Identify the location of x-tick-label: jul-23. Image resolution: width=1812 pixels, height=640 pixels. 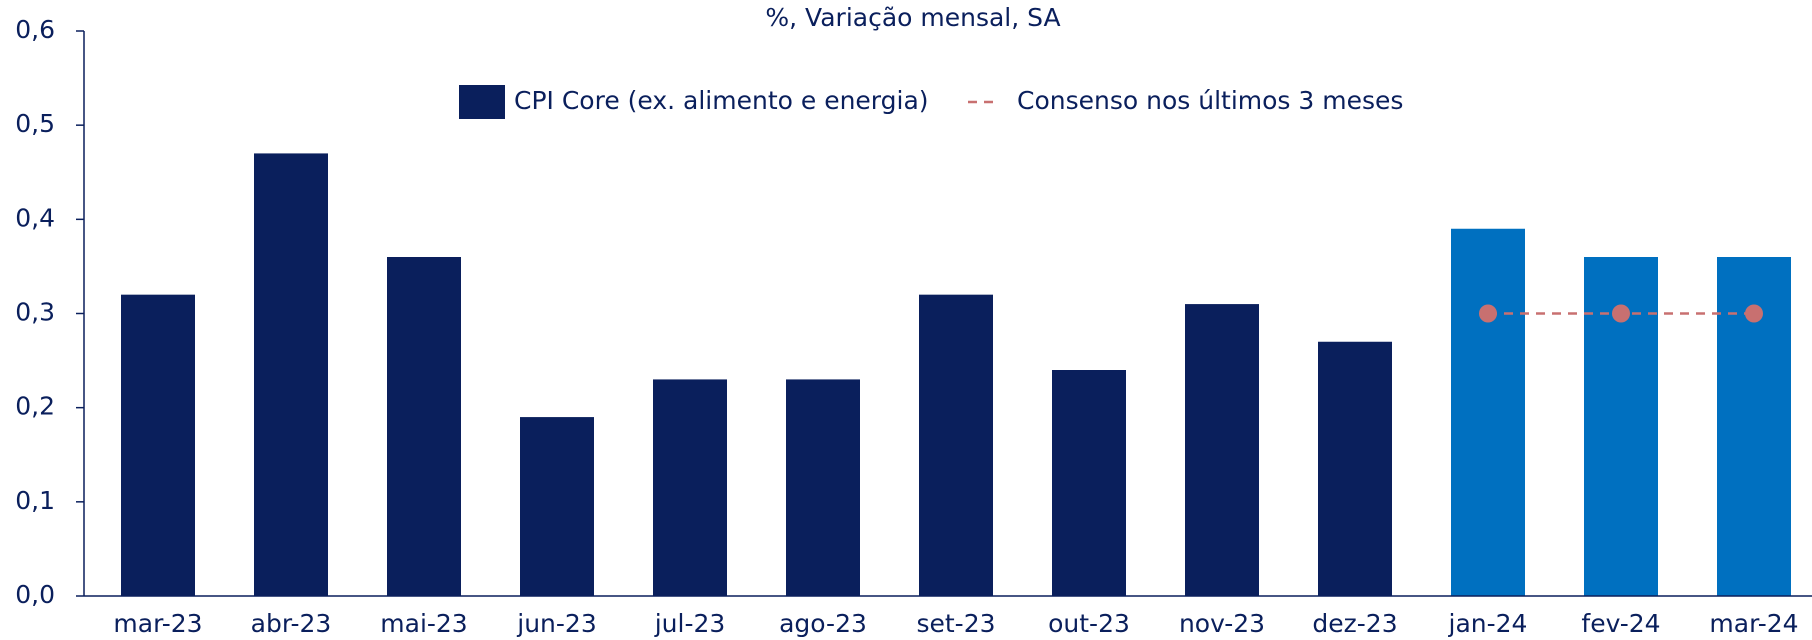
(690, 623).